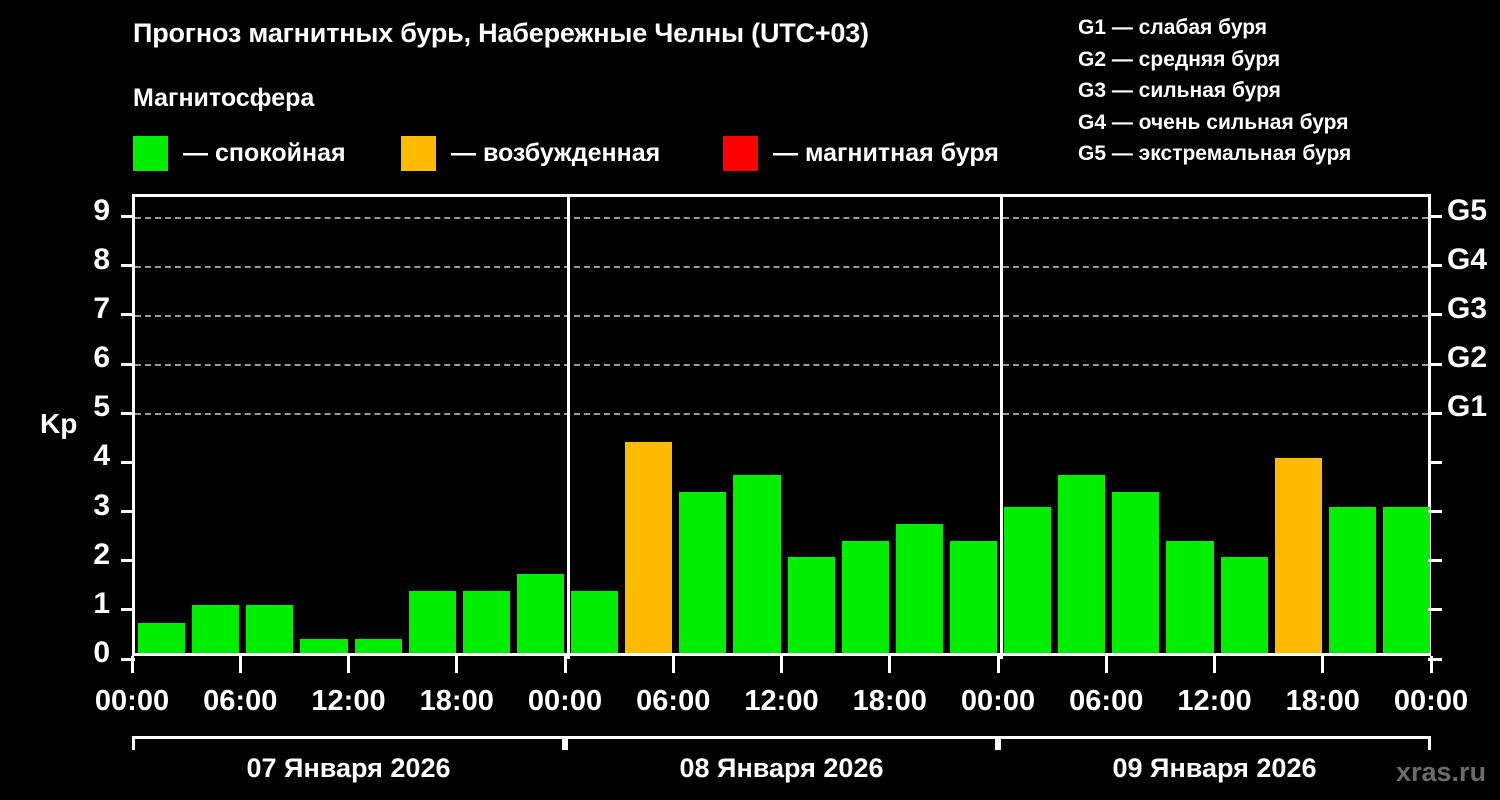 The width and height of the screenshot is (1500, 800). What do you see at coordinates (101, 210) in the screenshot?
I see `y-tick-label: 9` at bounding box center [101, 210].